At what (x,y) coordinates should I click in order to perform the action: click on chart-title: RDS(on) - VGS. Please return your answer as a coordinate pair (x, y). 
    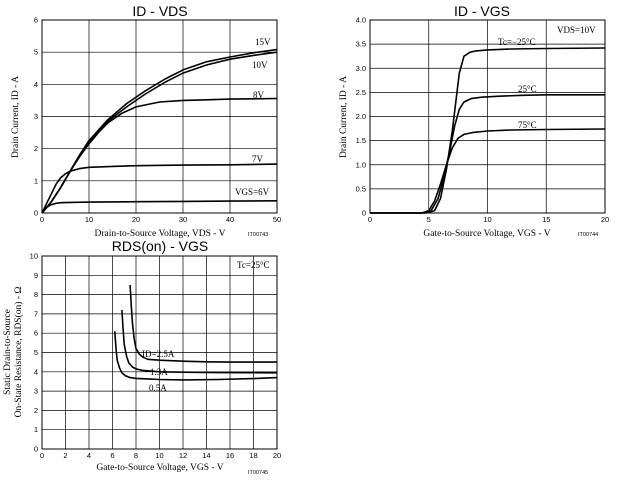
    Looking at the image, I should click on (160, 246).